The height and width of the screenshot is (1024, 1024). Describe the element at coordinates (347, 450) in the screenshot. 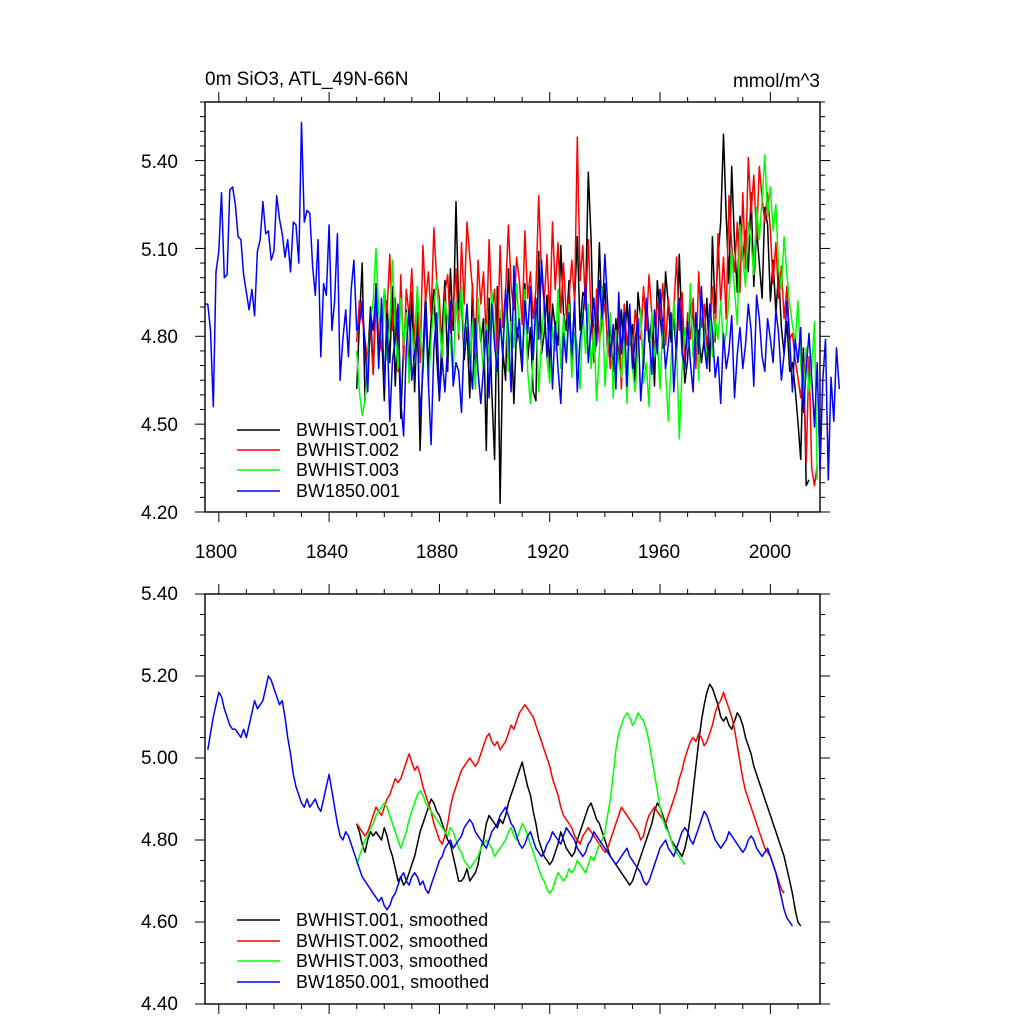

I see `legend-label-bwhist-002: BWHIST.002` at that location.